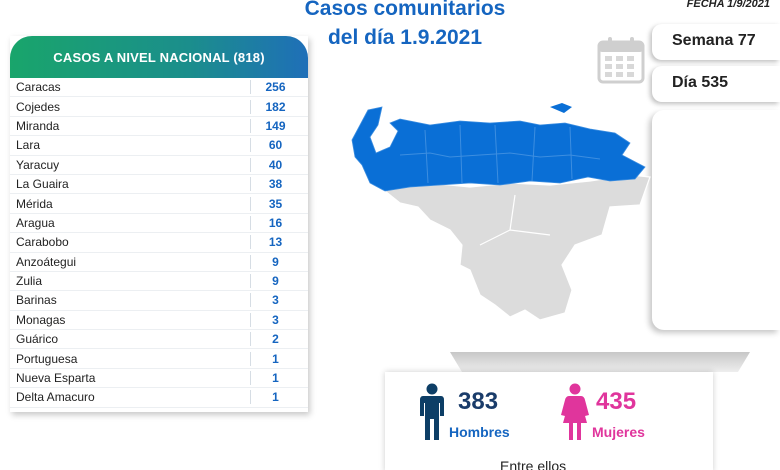 The width and height of the screenshot is (780, 470). Describe the element at coordinates (479, 432) in the screenshot. I see `men-label: Hombres` at that location.